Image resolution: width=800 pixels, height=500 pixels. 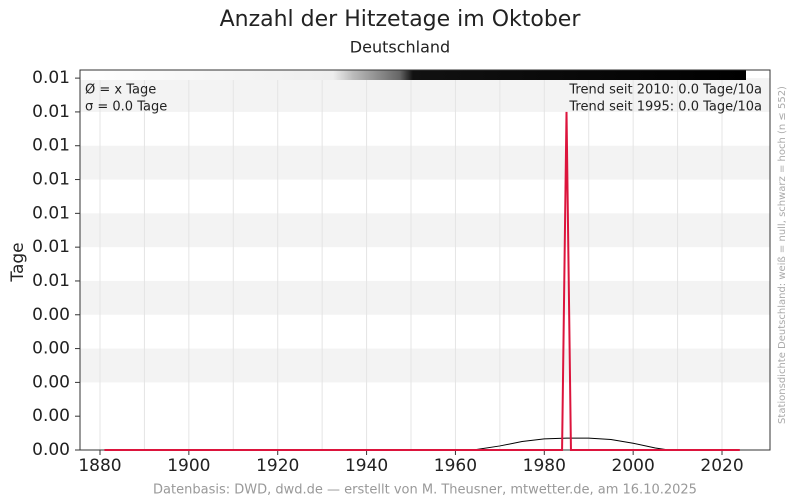 What do you see at coordinates (665, 107) in the screenshot?
I see `annotation: Trend seit 1995: 0.0 Tage/10a` at bounding box center [665, 107].